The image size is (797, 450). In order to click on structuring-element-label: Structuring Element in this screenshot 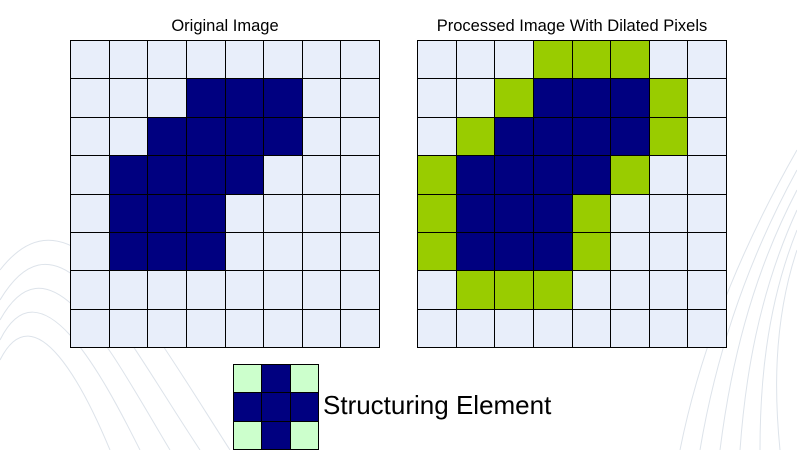, I will do `click(437, 405)`.